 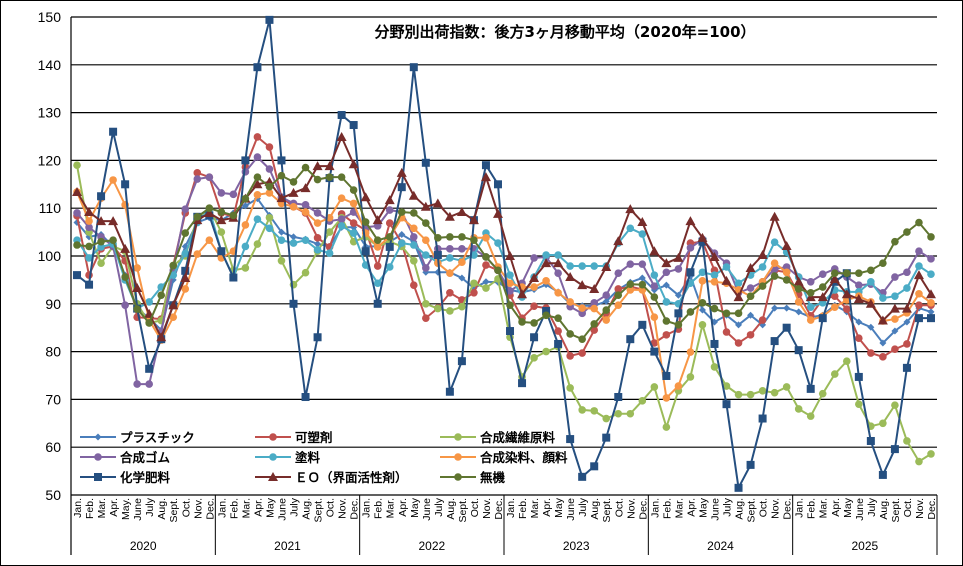 What do you see at coordinates (50, 113) in the screenshot?
I see `y-tick-label: 130` at bounding box center [50, 113].